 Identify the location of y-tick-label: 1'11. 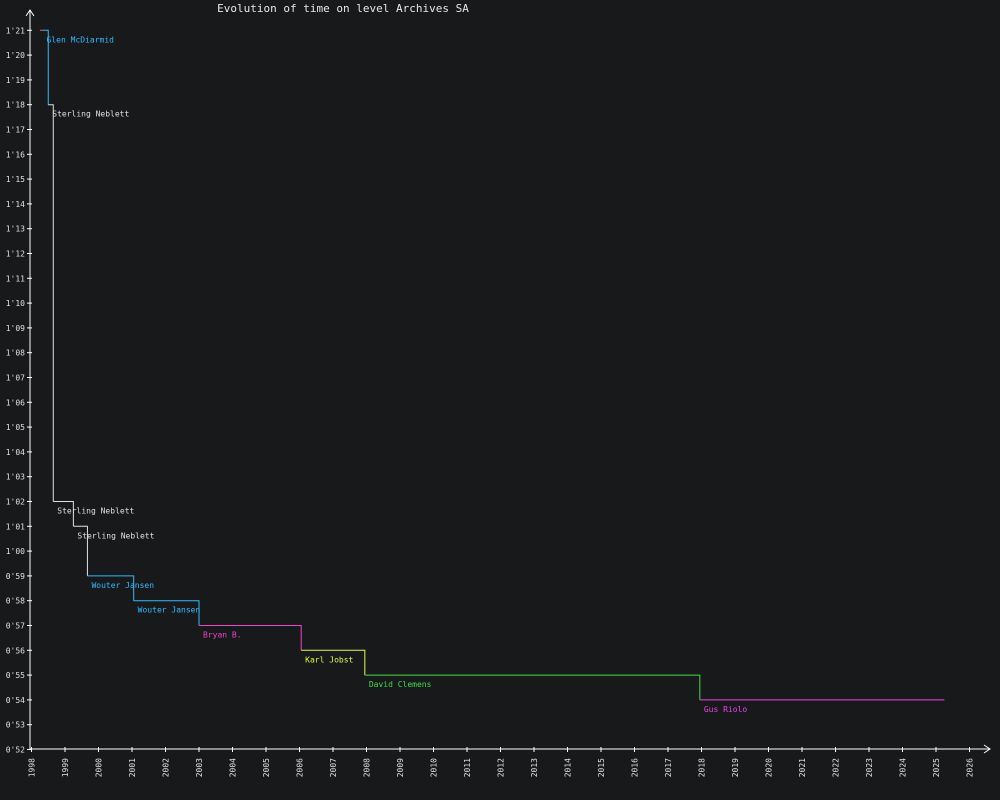
(15, 278).